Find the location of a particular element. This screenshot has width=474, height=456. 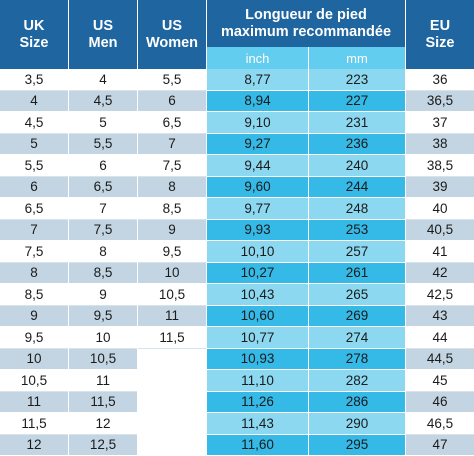

inch-cell: 11,60 is located at coordinates (257, 445).